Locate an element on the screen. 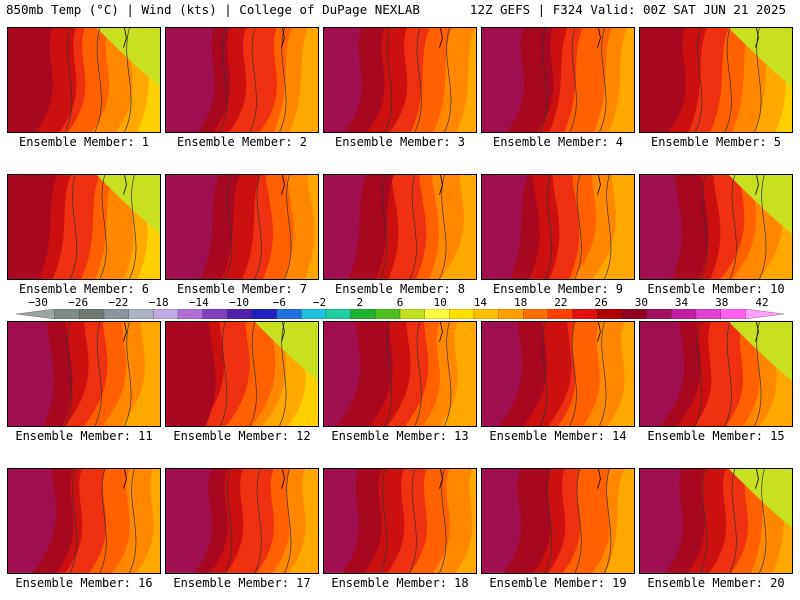  member-label: Ensemble Member: 17 is located at coordinates (242, 583).